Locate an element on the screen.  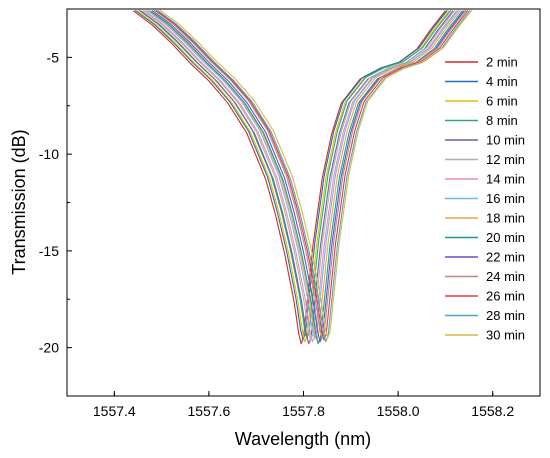
legend-label: 8 min is located at coordinates (502, 120).